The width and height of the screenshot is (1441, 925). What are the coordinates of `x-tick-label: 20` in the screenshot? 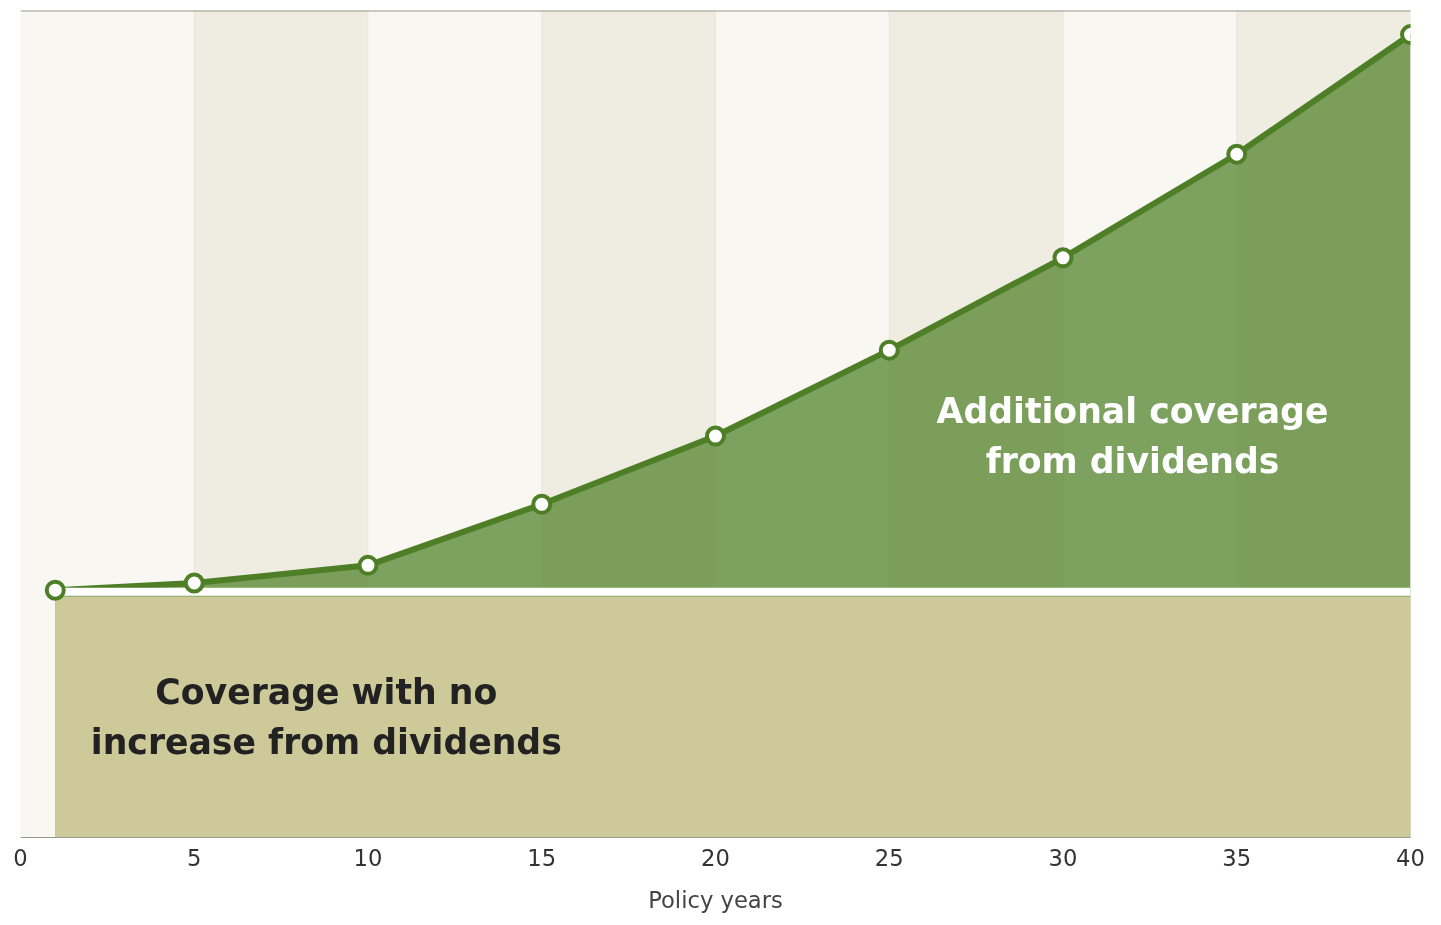 It's located at (715, 857).